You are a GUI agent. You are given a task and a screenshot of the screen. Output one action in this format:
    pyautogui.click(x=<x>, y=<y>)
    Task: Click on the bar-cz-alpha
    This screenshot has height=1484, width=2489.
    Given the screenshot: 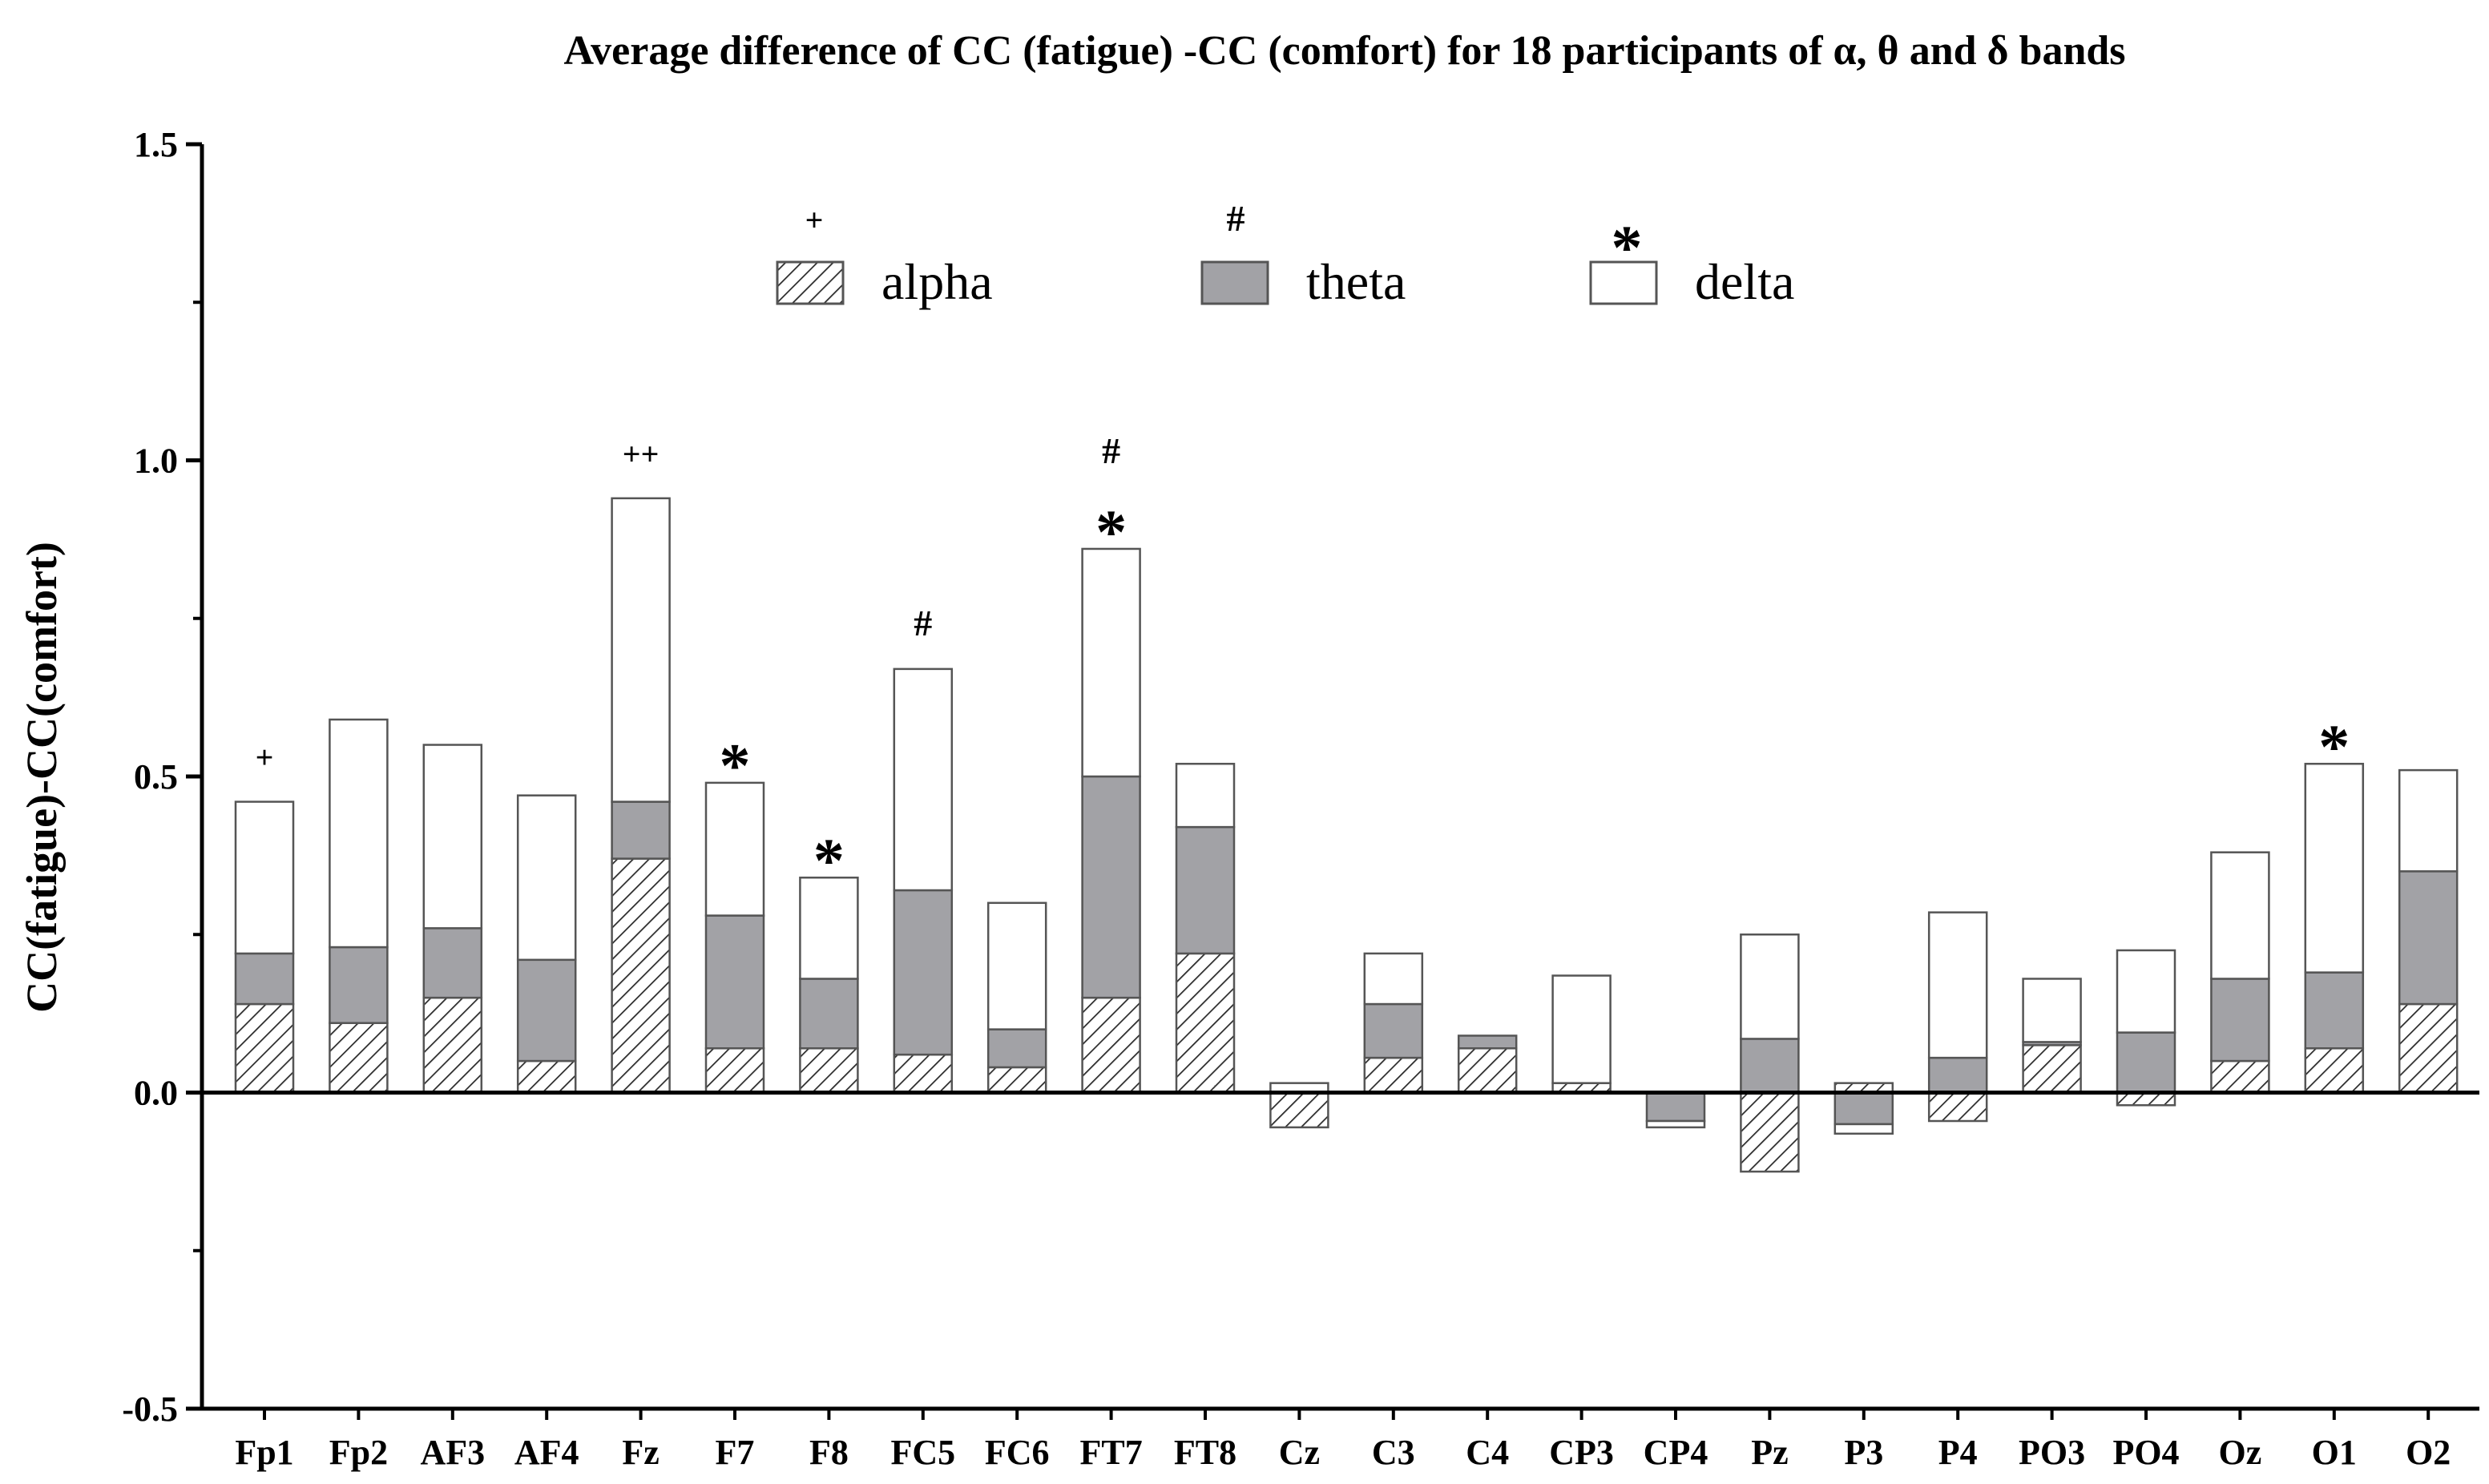 What is the action you would take?
    pyautogui.click(x=1299, y=1110)
    